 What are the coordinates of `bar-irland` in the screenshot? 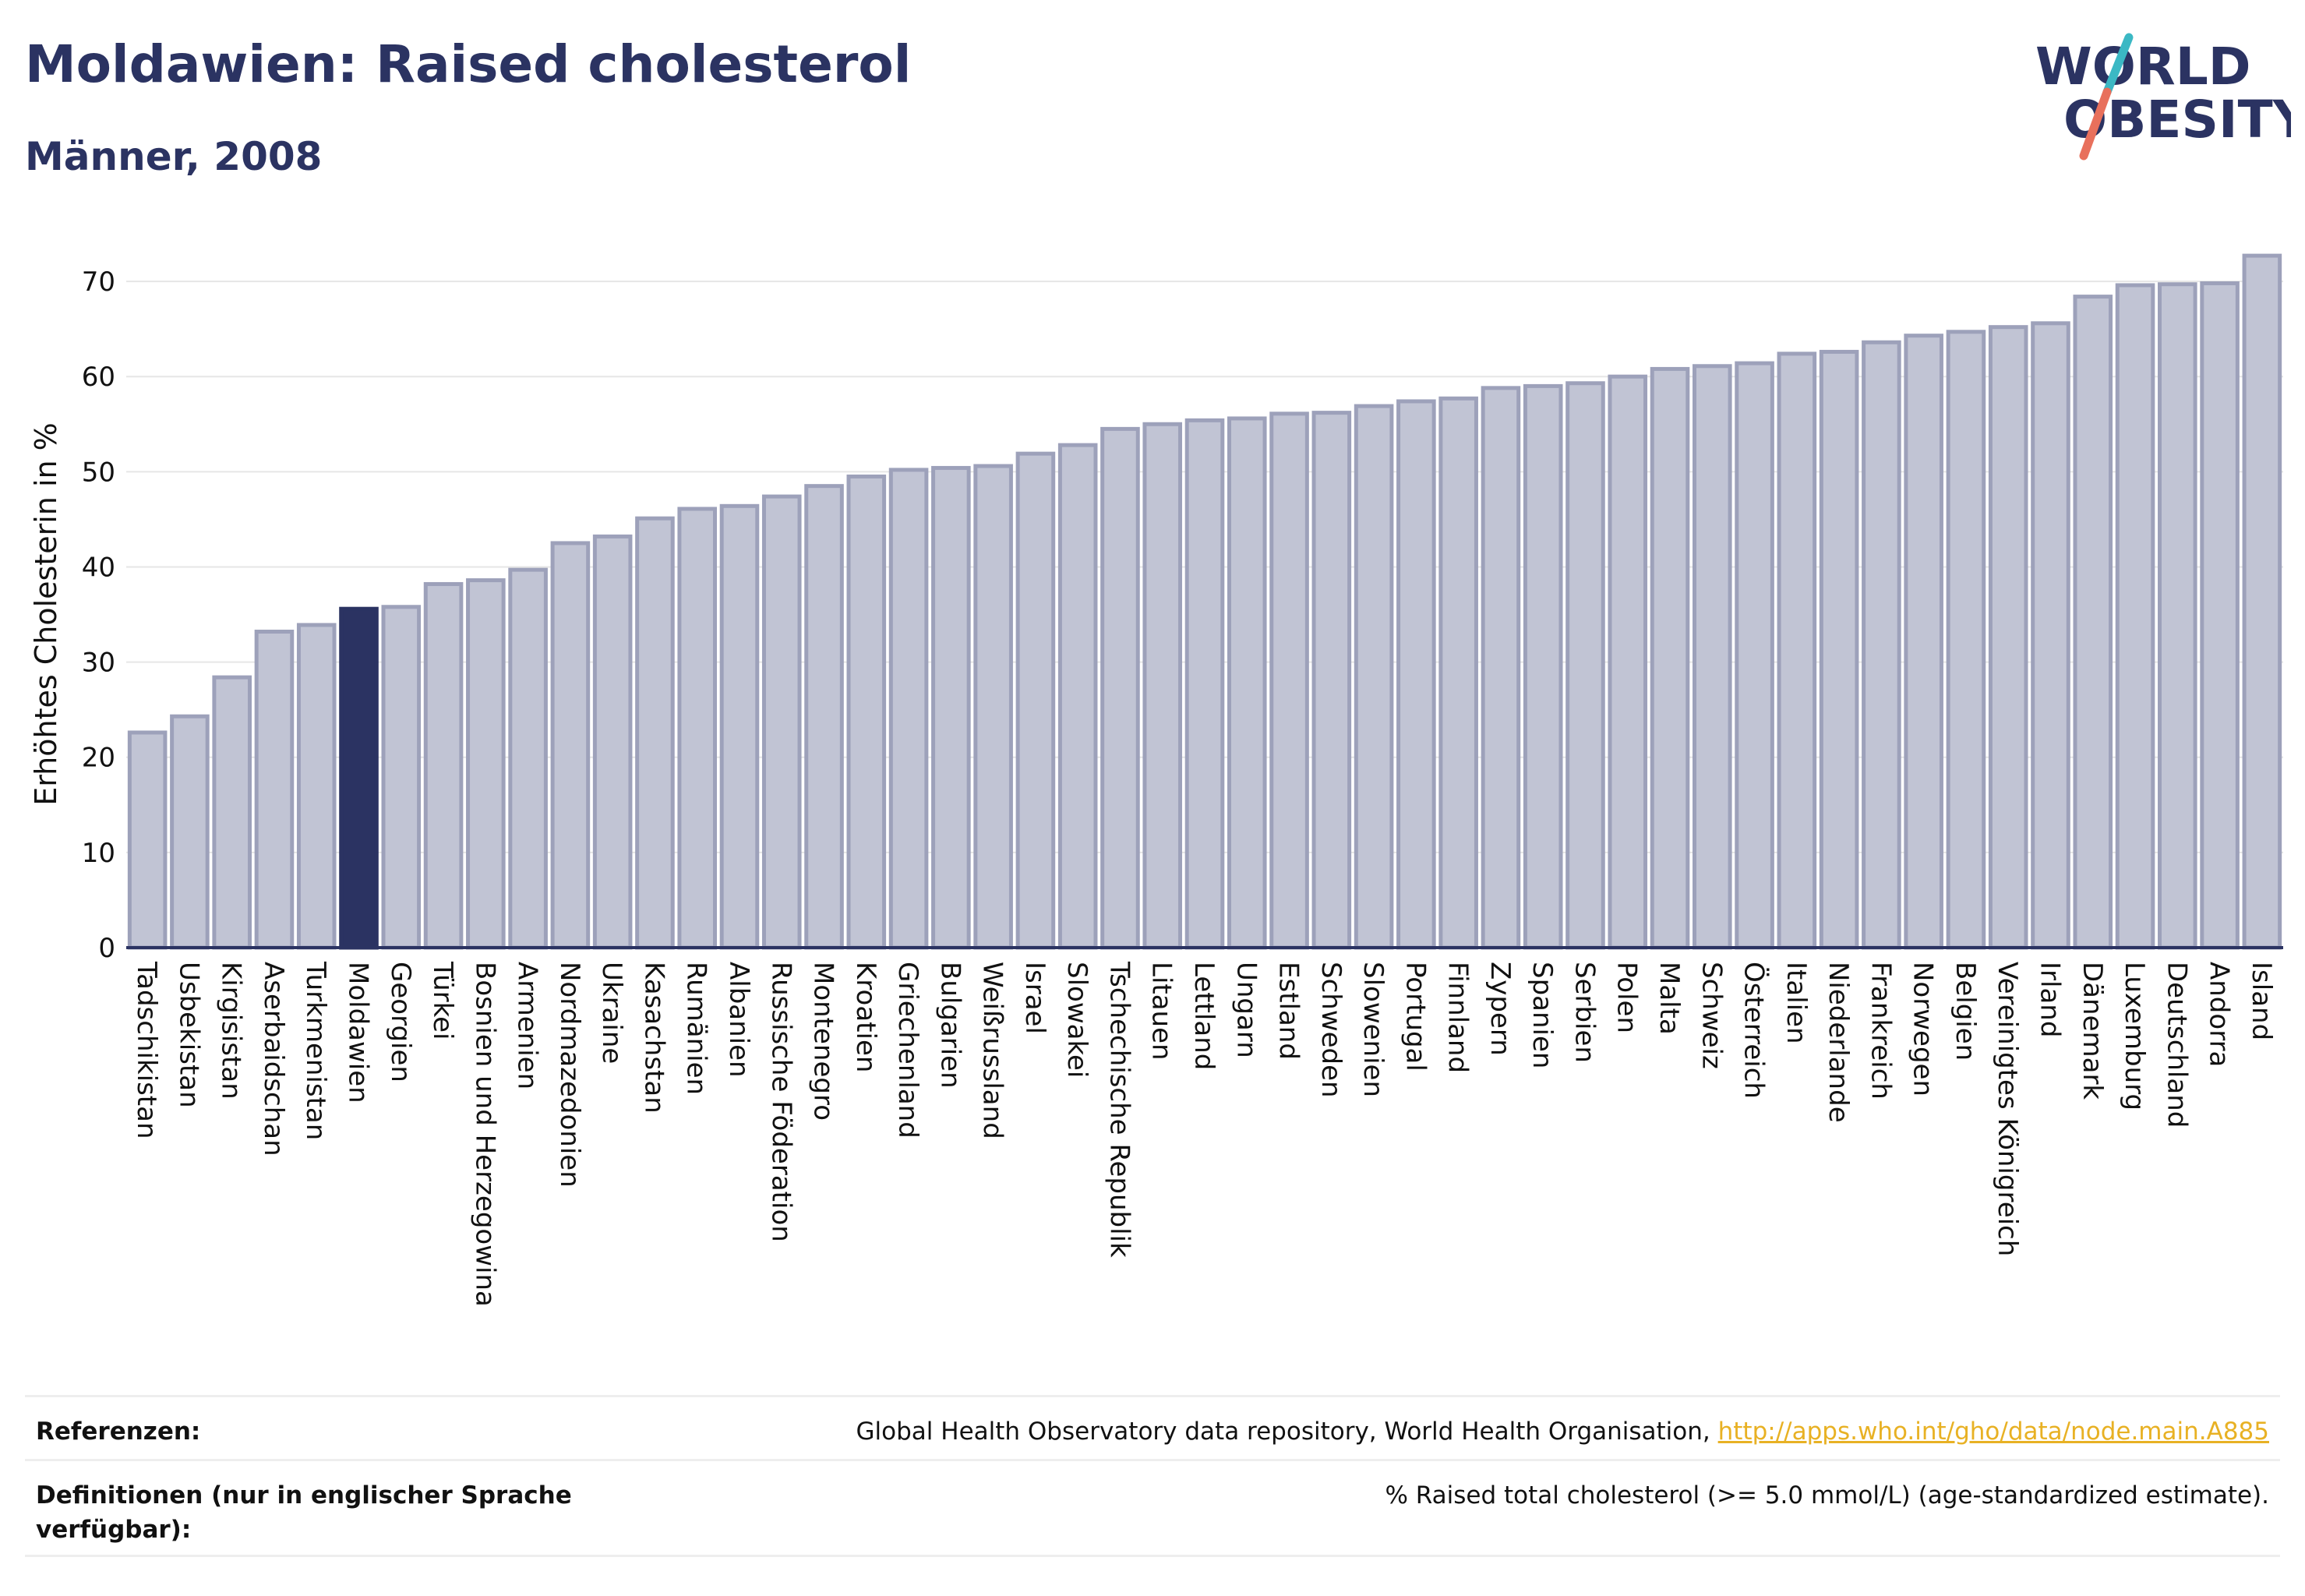 It's located at (2050, 635).